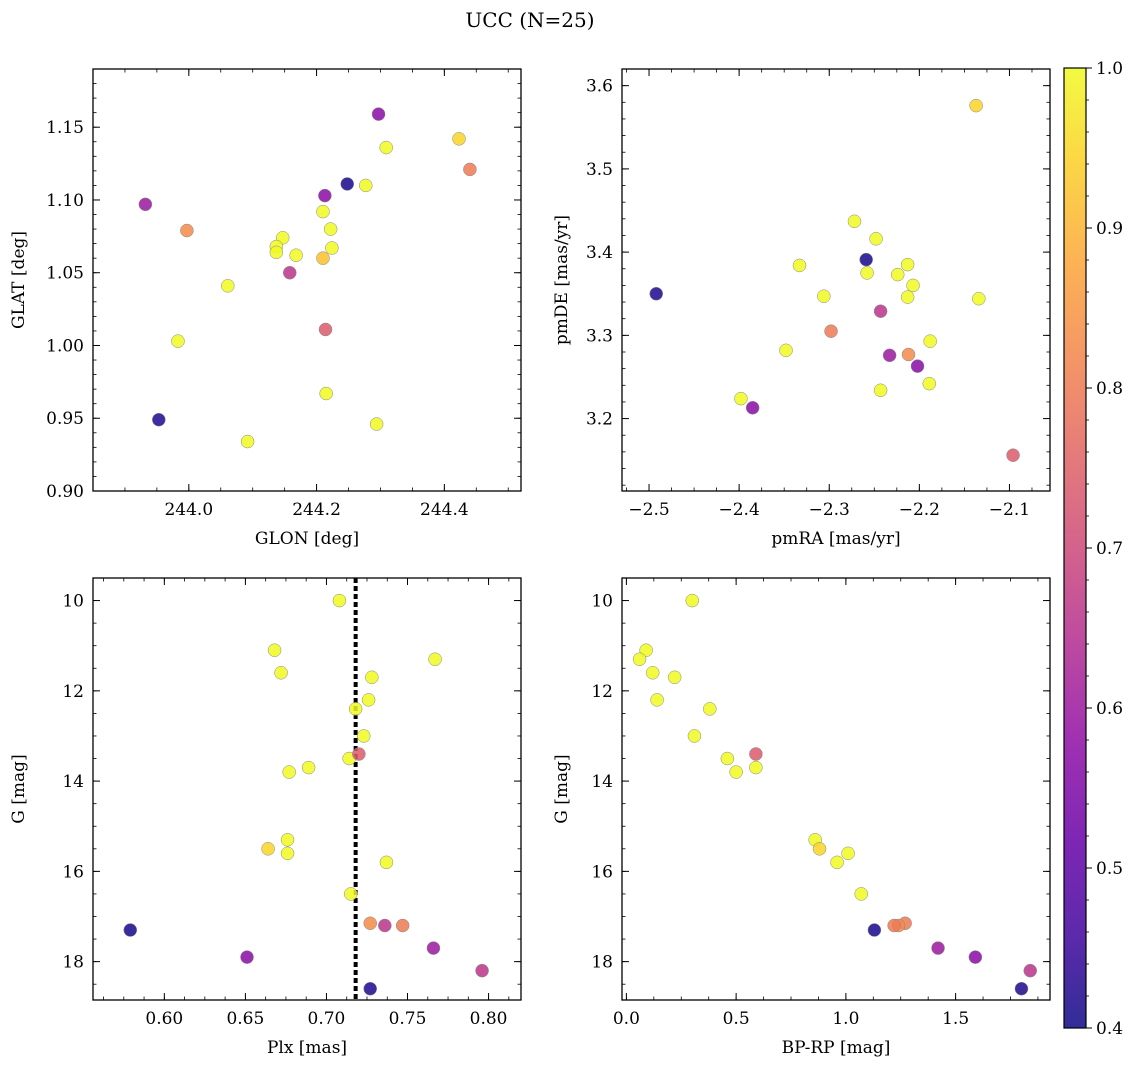  What do you see at coordinates (1109, 229) in the screenshot?
I see `colorbar-tick-label: 0.9` at bounding box center [1109, 229].